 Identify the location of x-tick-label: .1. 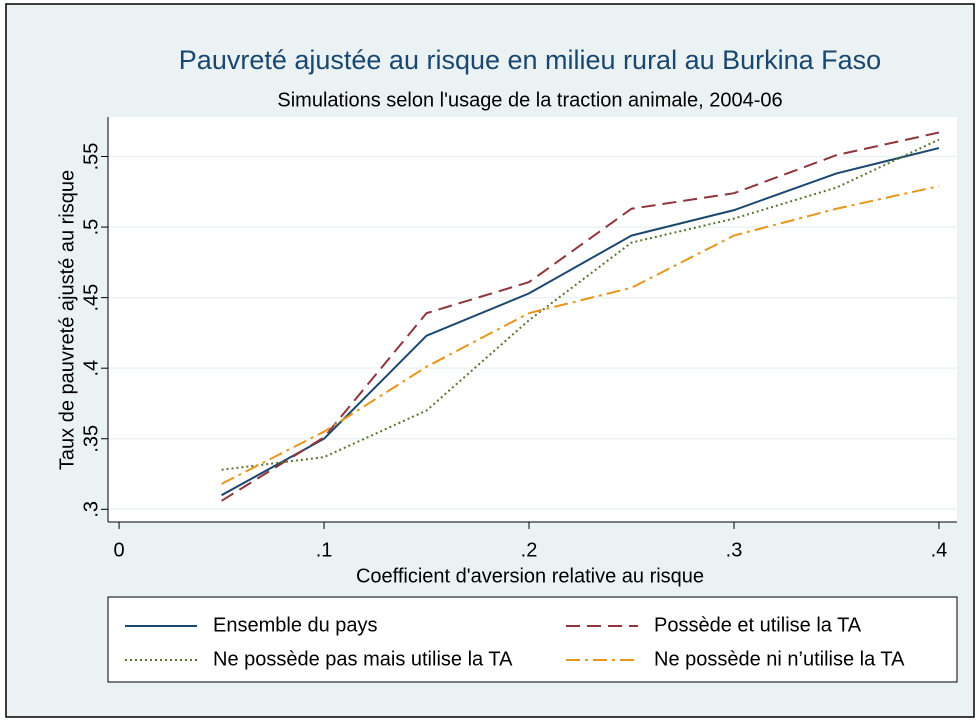
(324, 550).